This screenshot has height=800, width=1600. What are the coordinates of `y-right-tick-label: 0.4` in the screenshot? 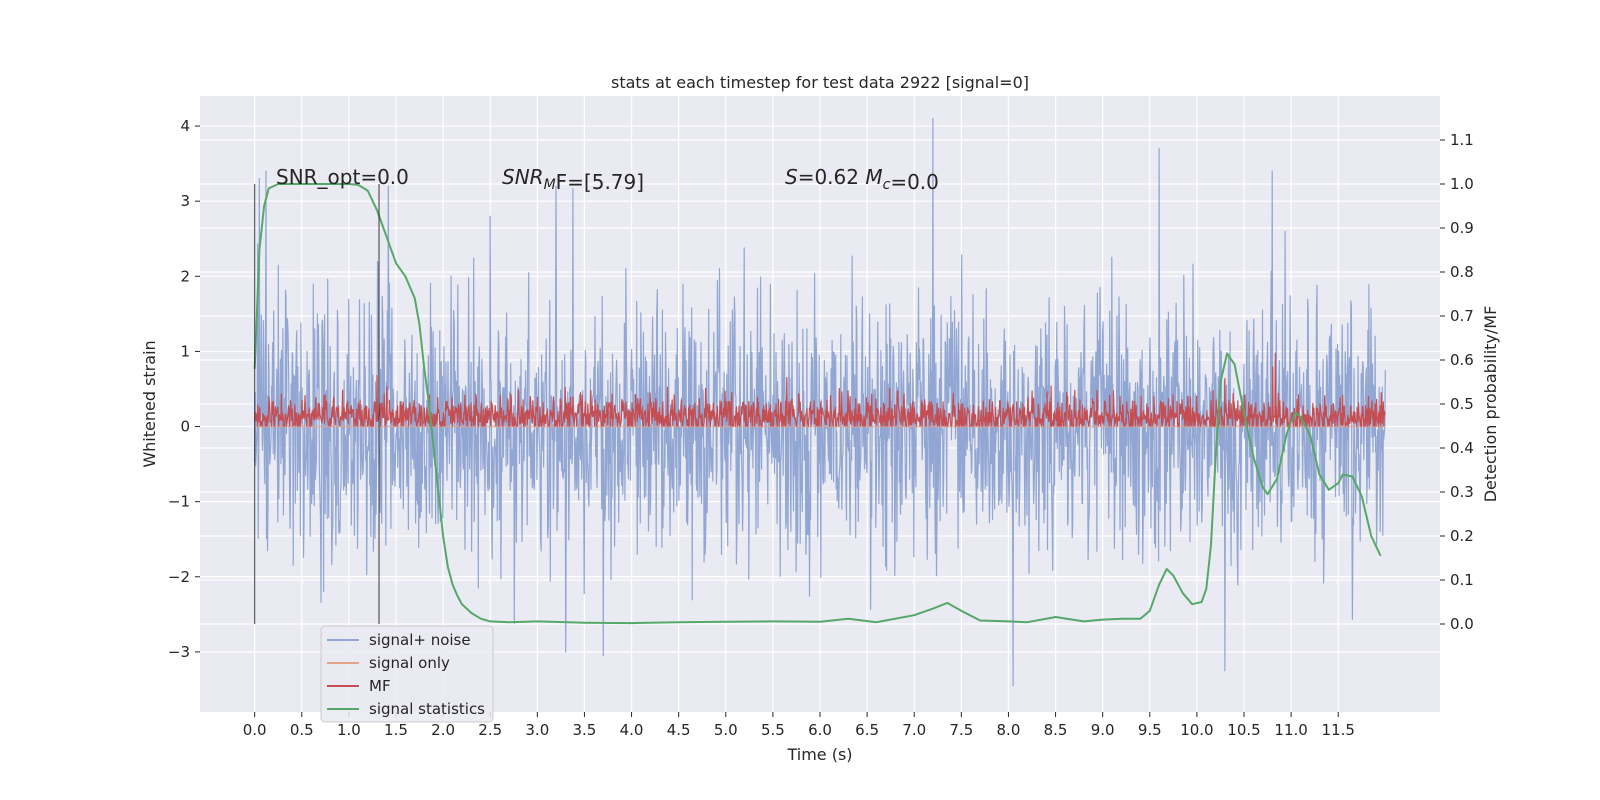 It's located at (1462, 448).